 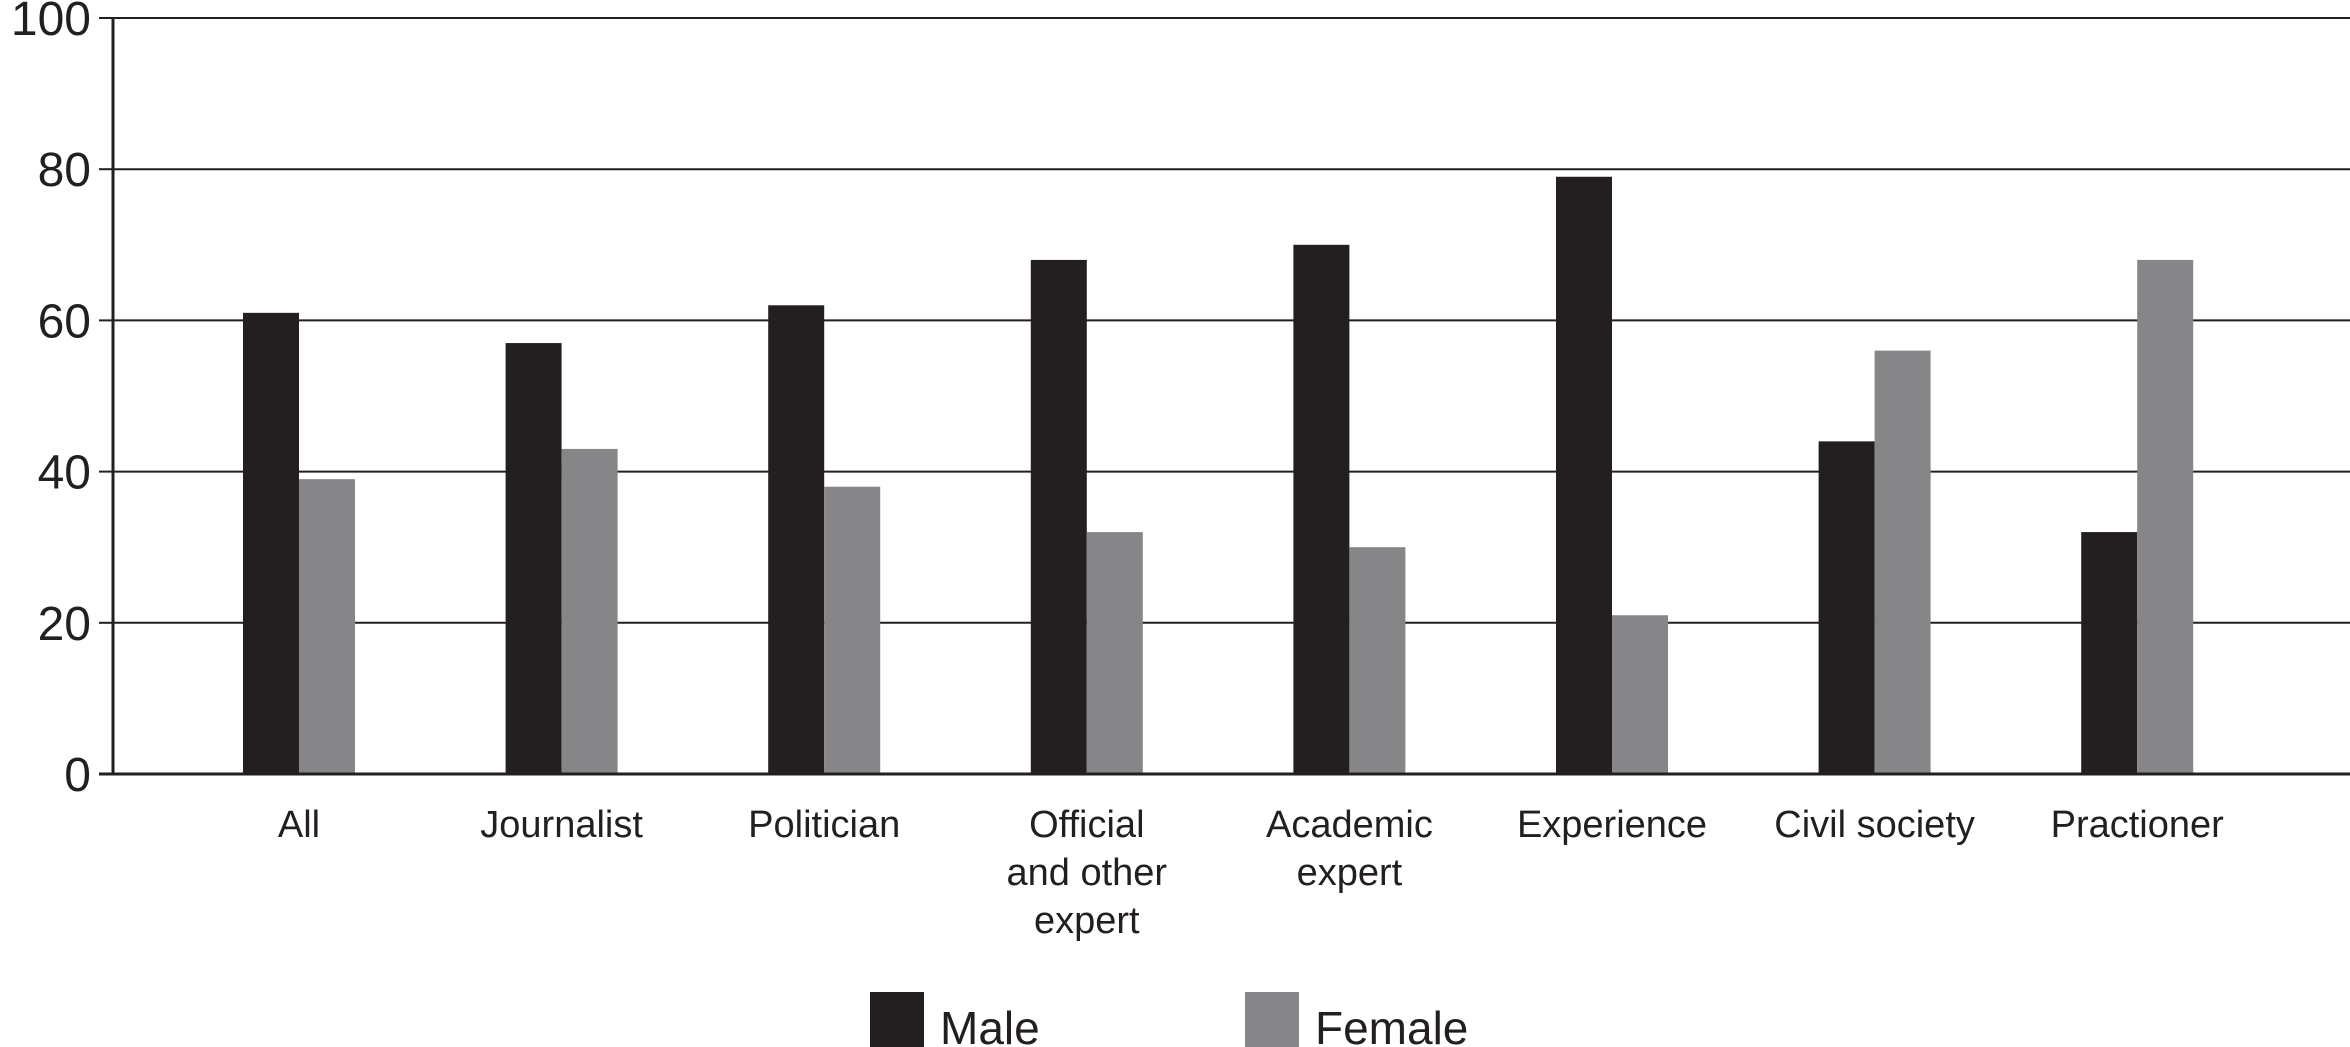 I want to click on x-tick-label: Academic, so click(x=1349, y=825).